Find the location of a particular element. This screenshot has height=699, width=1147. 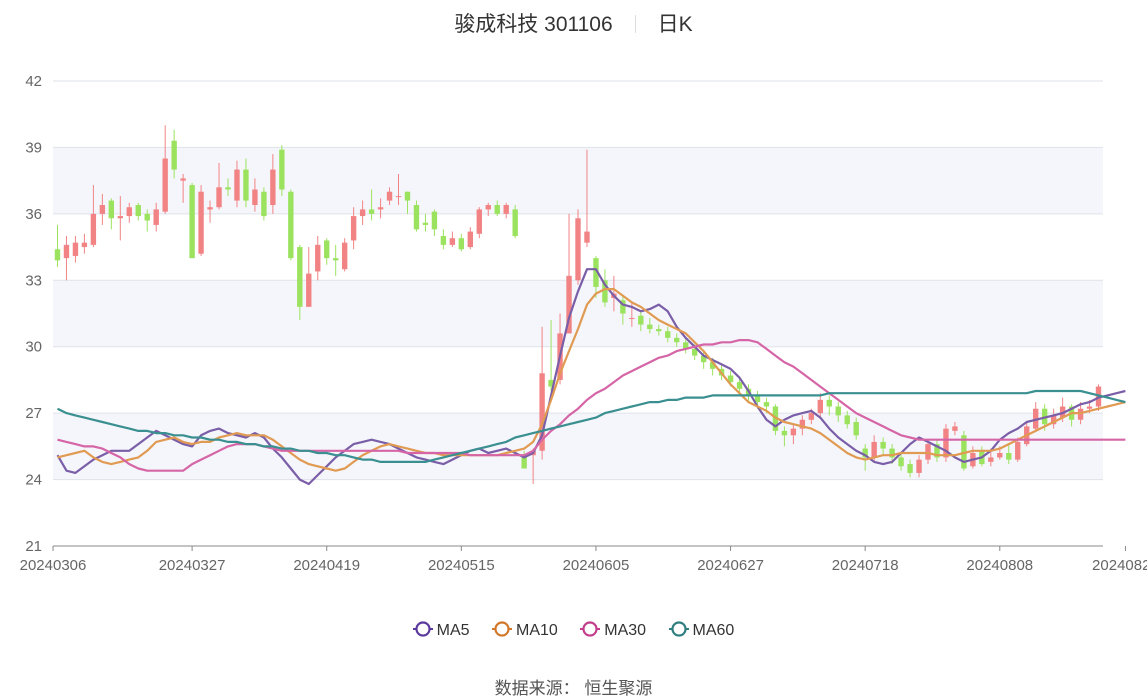

legend-item-ma5: MA5 is located at coordinates (441, 630).